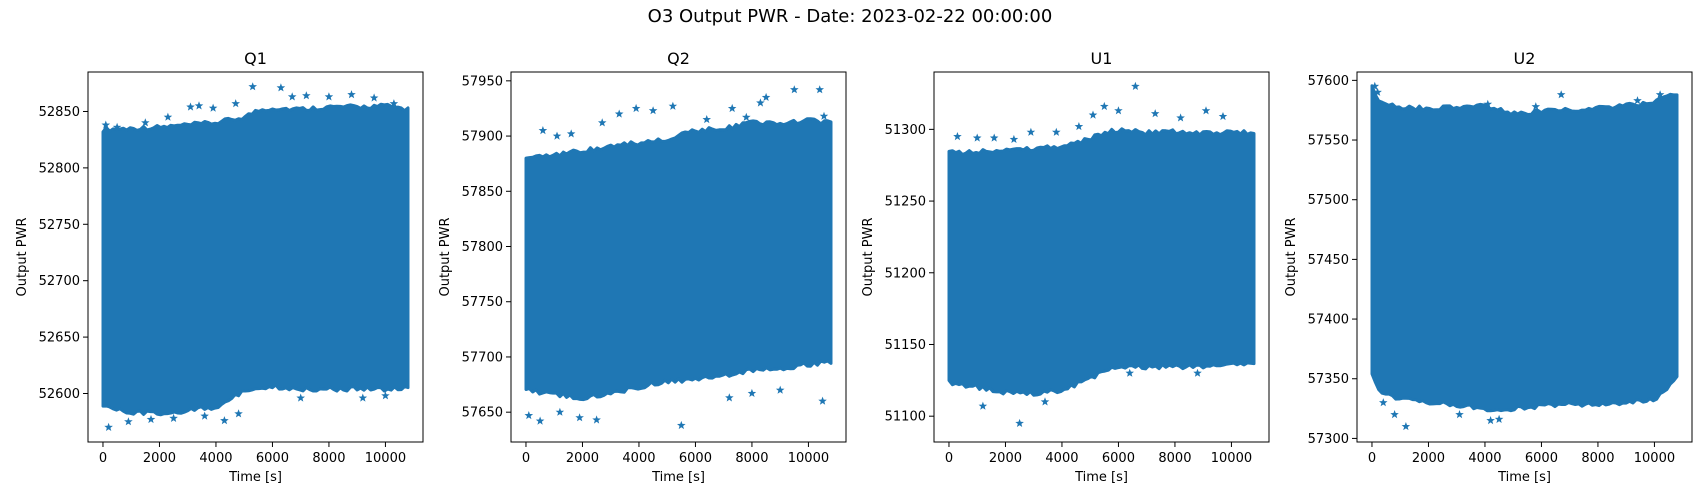 This screenshot has height=500, width=1700. Describe the element at coordinates (1328, 439) in the screenshot. I see `y-tick-label: 57300` at that location.